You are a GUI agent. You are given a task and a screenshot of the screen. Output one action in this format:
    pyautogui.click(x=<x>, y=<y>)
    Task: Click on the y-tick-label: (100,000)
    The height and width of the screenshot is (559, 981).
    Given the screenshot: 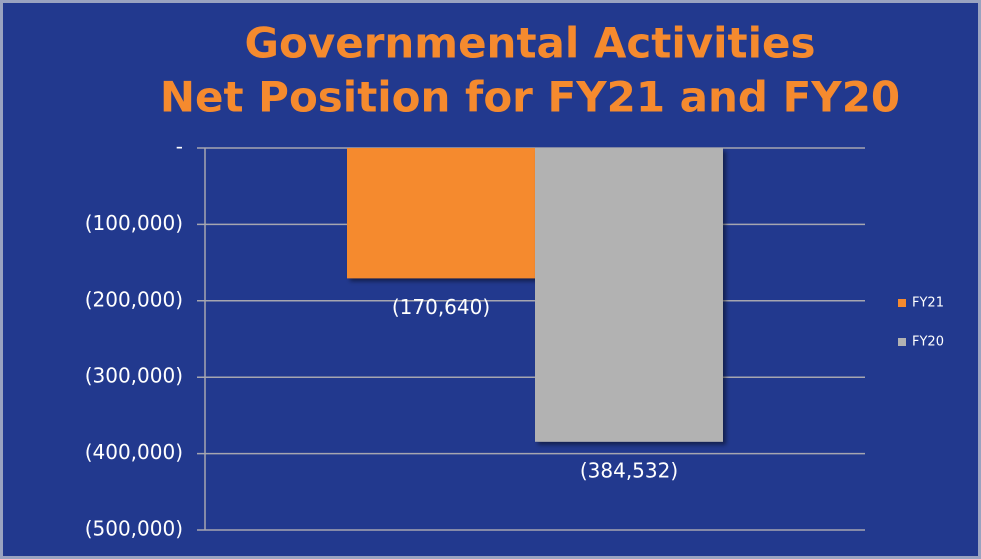 What is the action you would take?
    pyautogui.click(x=134, y=223)
    